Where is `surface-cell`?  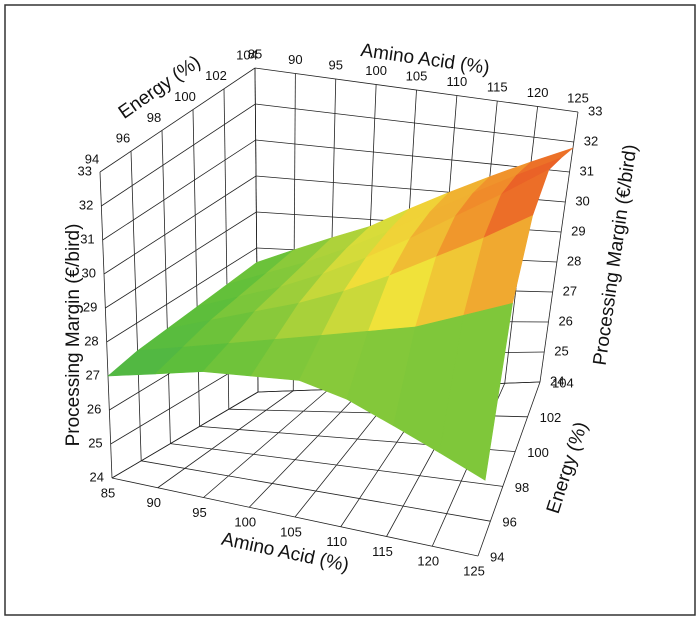 surface-cell is located at coordinates (476, 391).